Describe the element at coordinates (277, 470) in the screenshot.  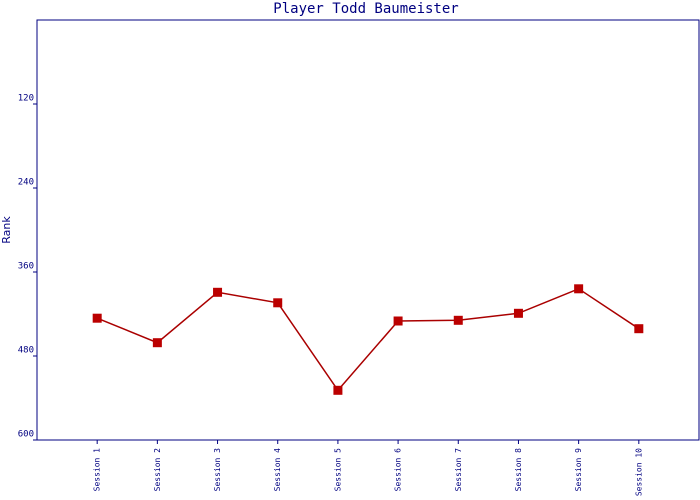
I see `x-tick-label: Session 4` at that location.